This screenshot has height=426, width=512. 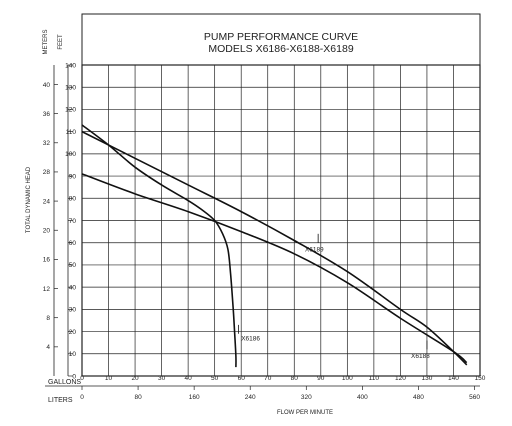 I want to click on liters-tick-label: 480, so click(x=418, y=397).